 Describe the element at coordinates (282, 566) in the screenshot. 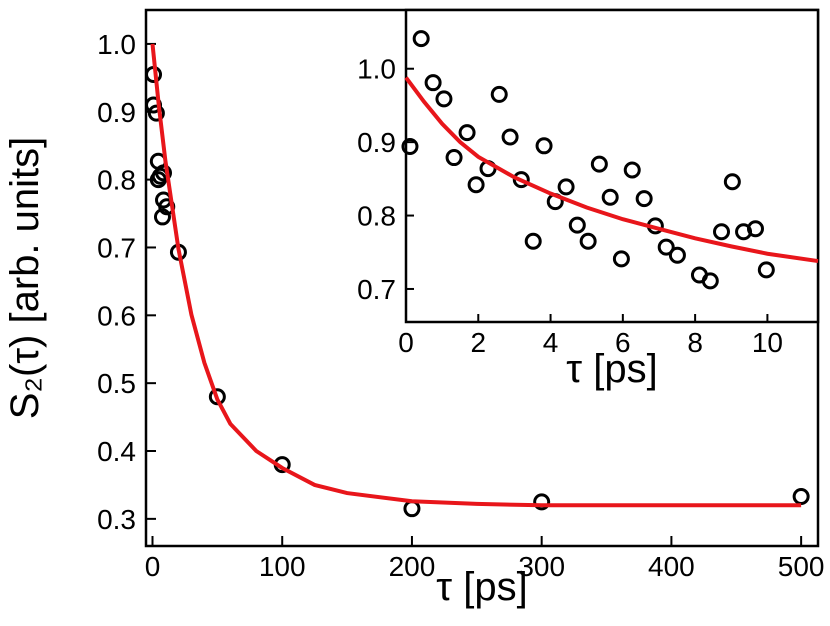

I see `x-tick-label: 100` at that location.